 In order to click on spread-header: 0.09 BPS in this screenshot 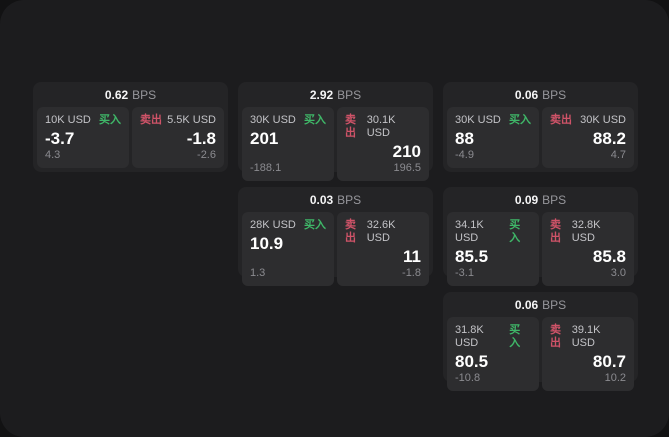, I will do `click(540, 199)`.